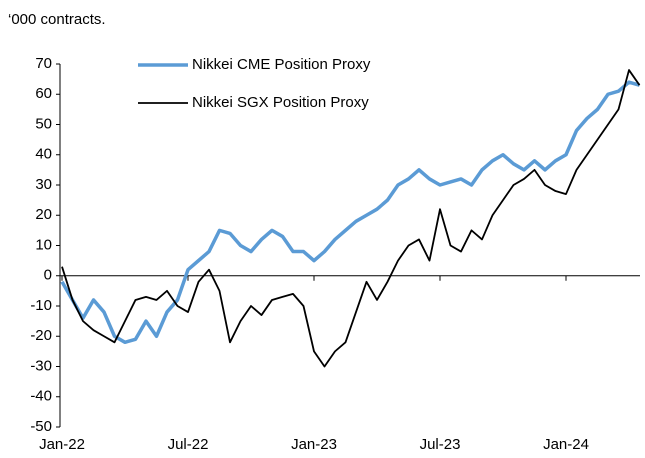 This screenshot has width=645, height=458. Describe the element at coordinates (43, 184) in the screenshot. I see `y-tick-label: 30` at that location.